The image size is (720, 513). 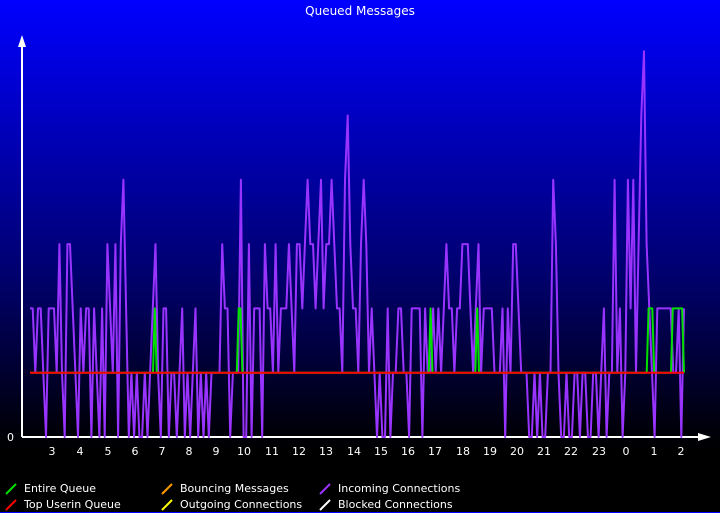 I want to click on x-tick-label: 12, so click(x=299, y=451).